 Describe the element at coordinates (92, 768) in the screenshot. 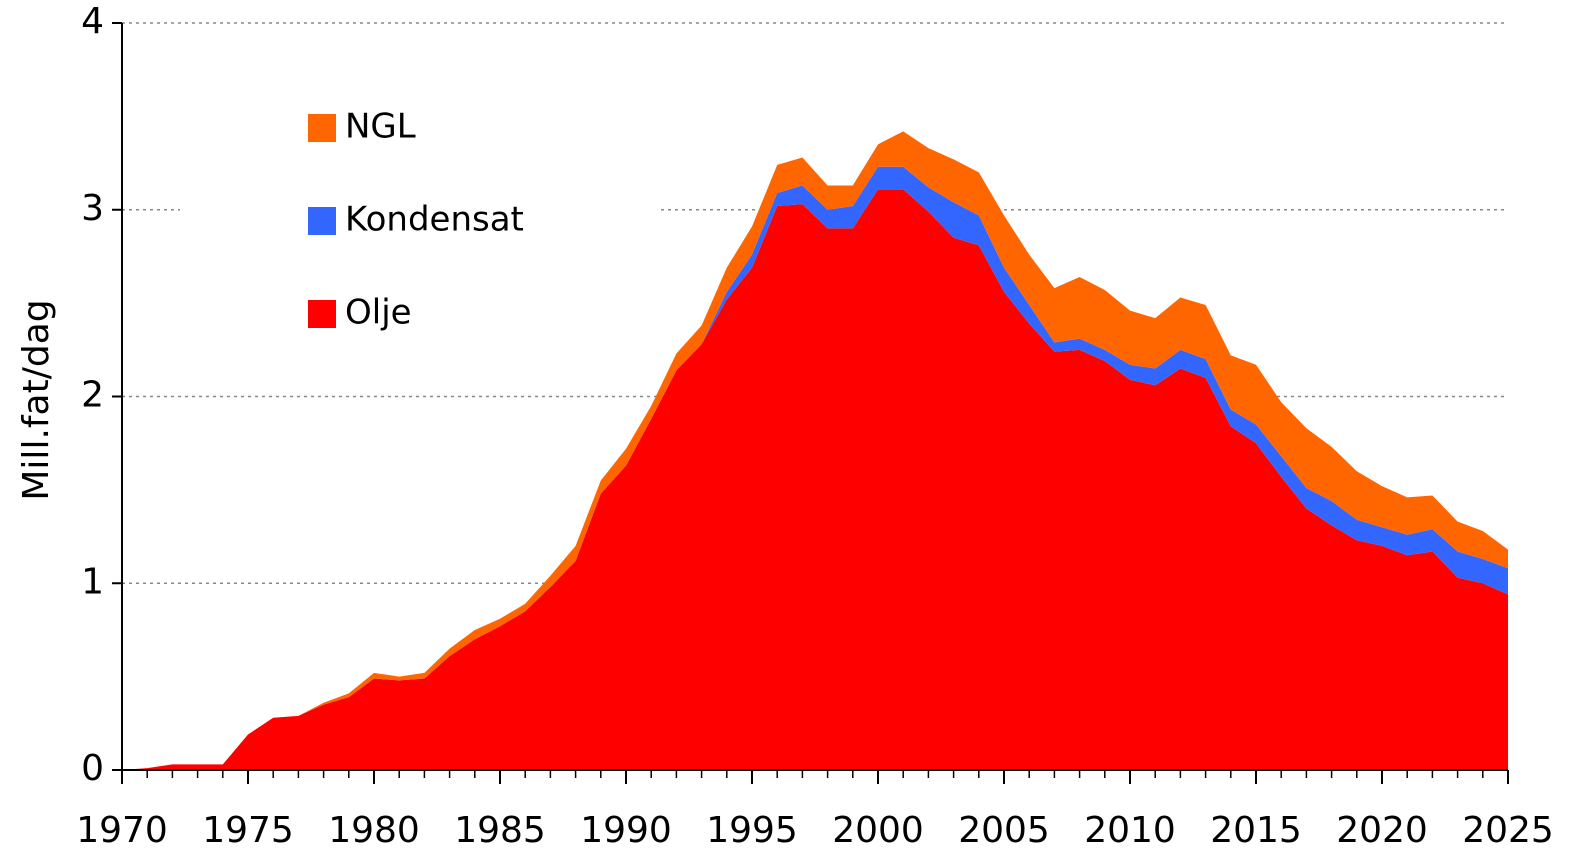

I see `y-tick-label: 0` at that location.